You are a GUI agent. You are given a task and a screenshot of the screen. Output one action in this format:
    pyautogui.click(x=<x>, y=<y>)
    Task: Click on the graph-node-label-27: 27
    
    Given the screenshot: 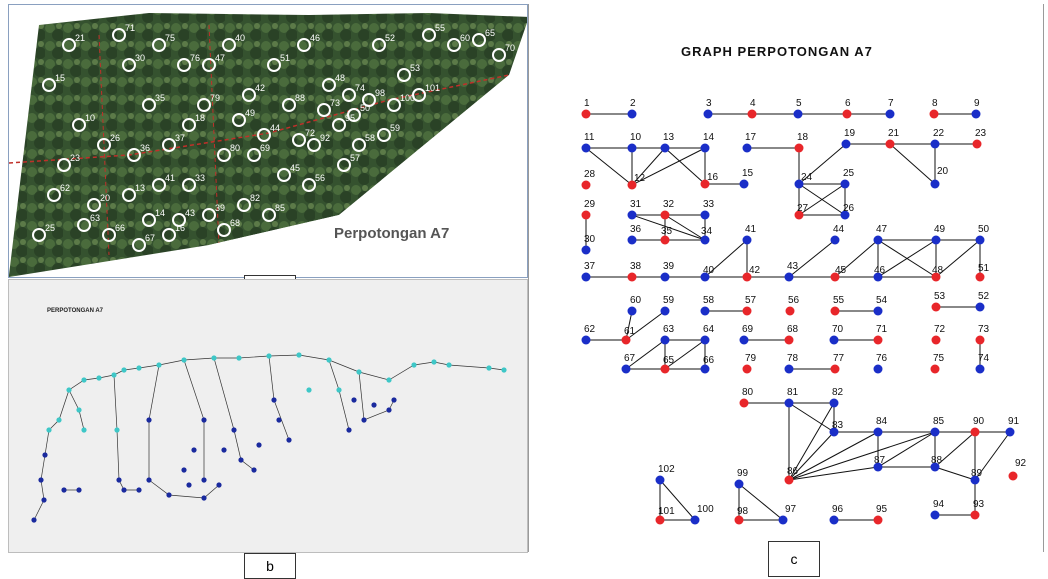 What is the action you would take?
    pyautogui.click(x=803, y=208)
    